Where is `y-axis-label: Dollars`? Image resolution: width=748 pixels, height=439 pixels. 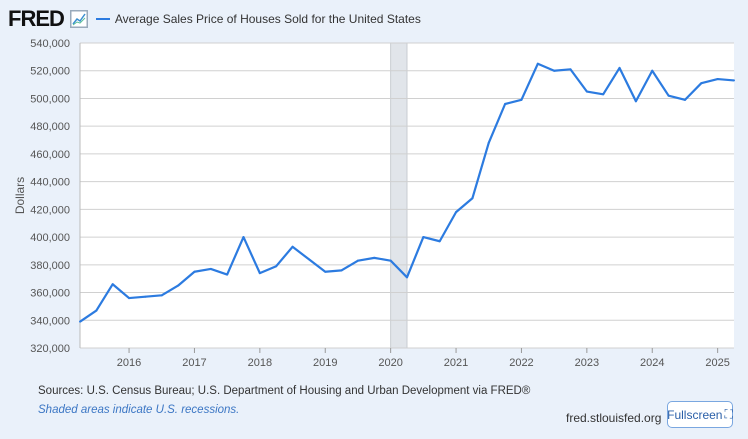 y-axis-label: Dollars is located at coordinates (20, 195).